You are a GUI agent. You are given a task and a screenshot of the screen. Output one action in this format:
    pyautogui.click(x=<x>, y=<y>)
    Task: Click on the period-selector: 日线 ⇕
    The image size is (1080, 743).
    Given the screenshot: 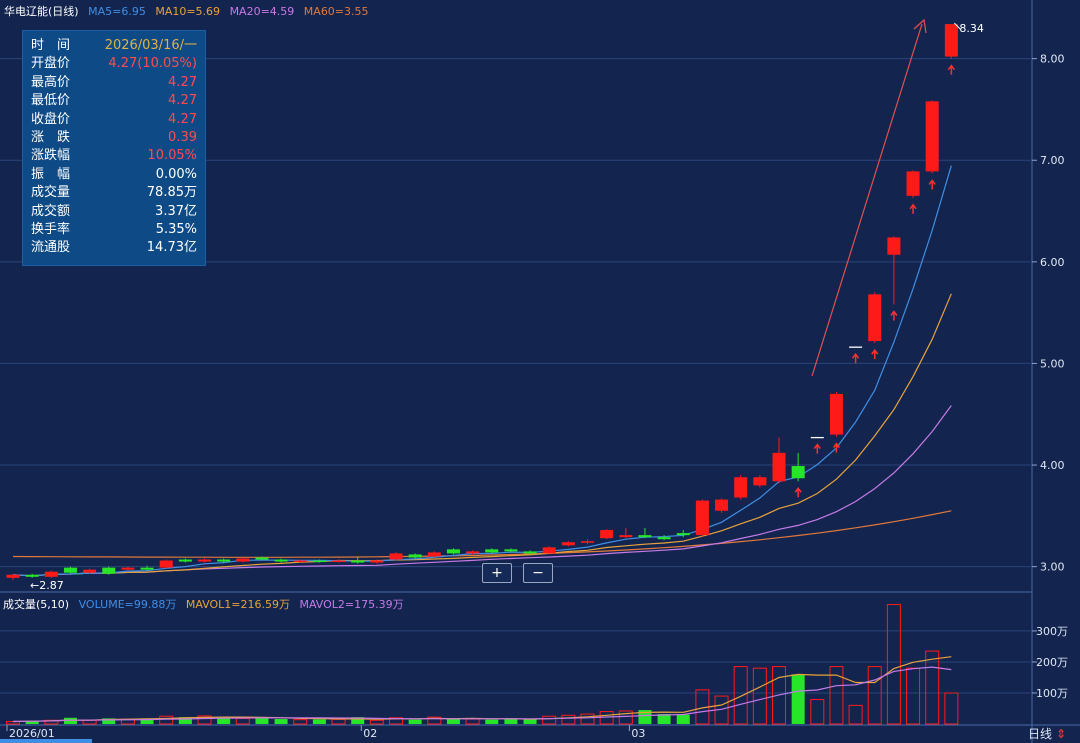 What is the action you would take?
    pyautogui.click(x=1047, y=733)
    